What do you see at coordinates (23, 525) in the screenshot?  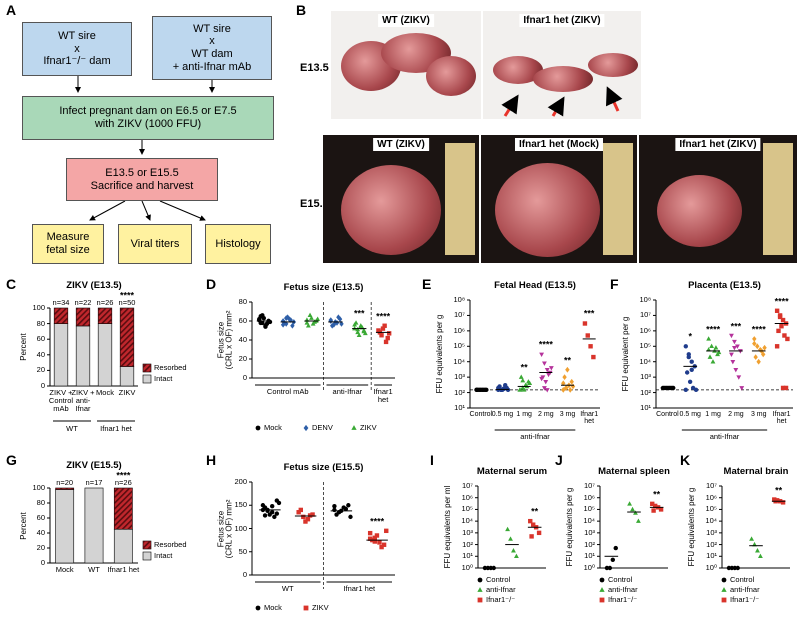 I see `y-axis-label: Percent` at bounding box center [23, 525].